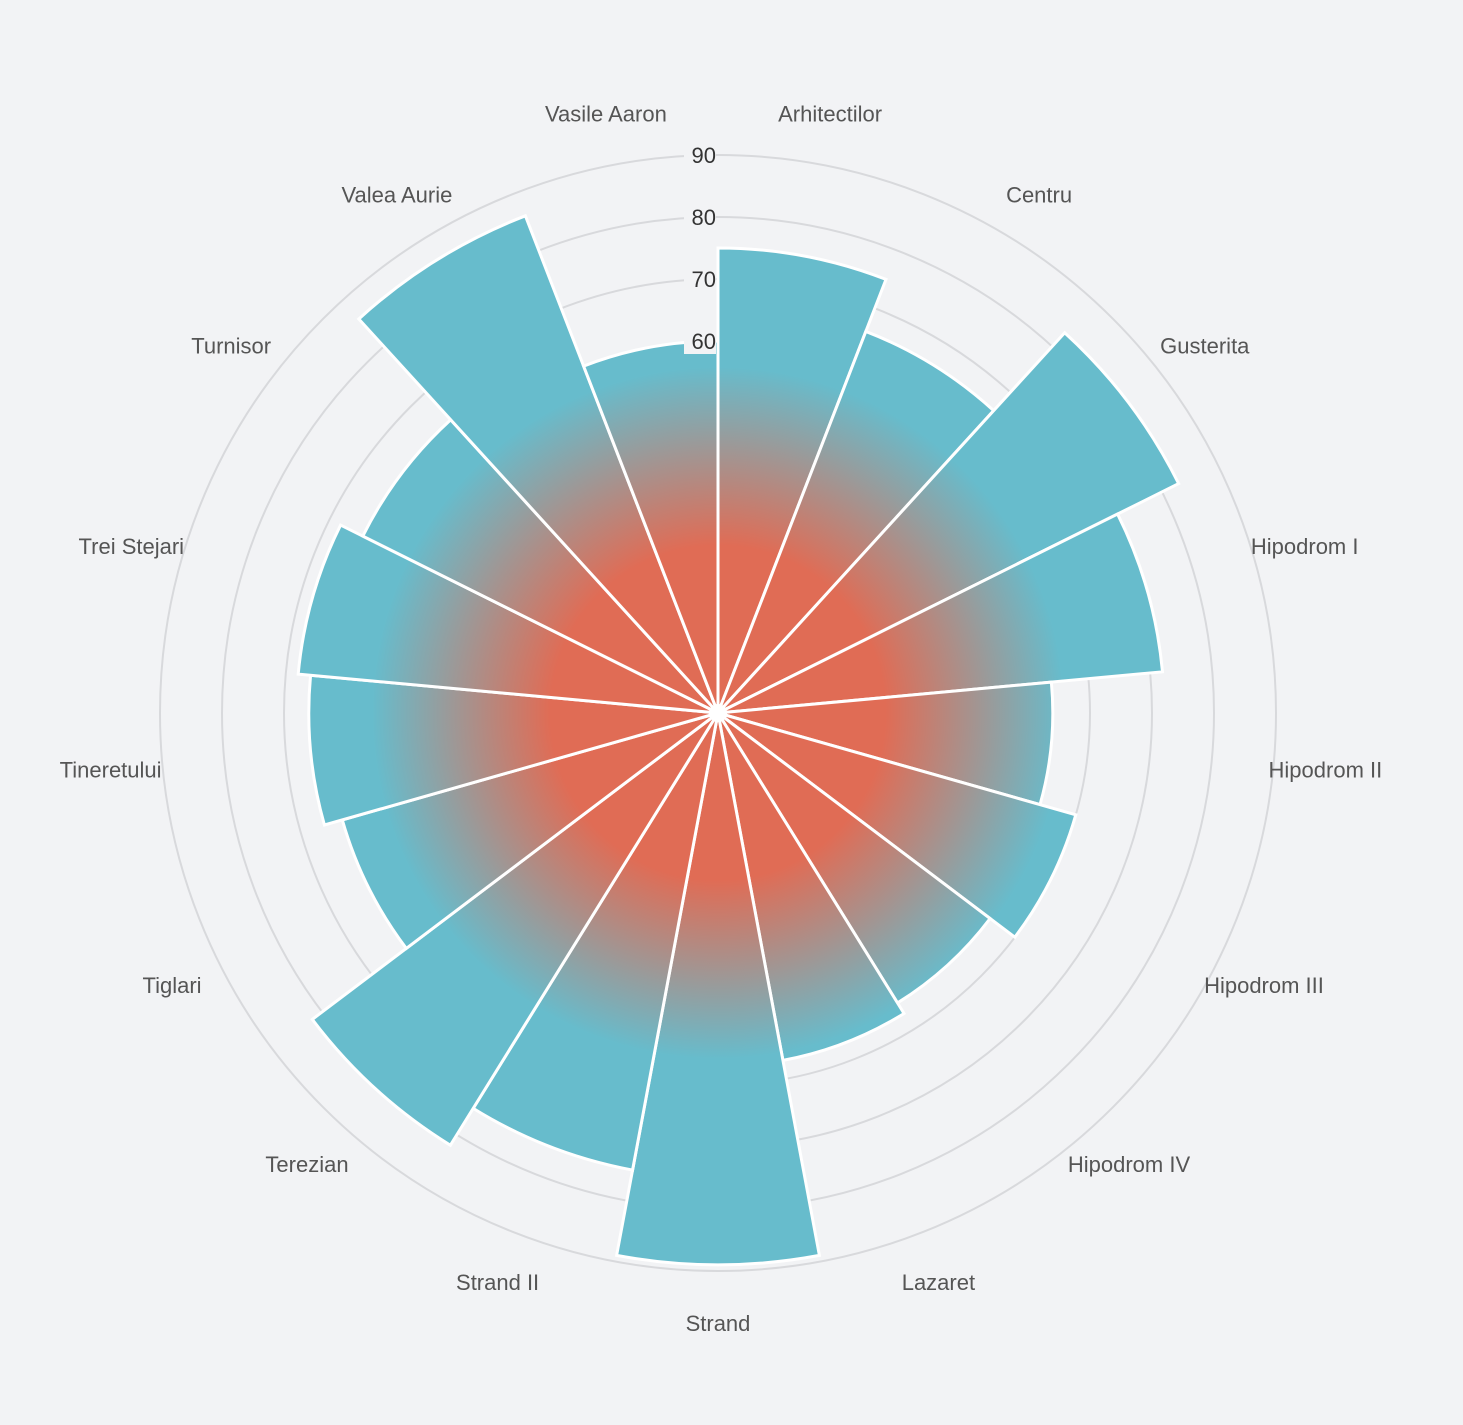  Describe the element at coordinates (1129, 1164) in the screenshot. I see `category-label: Hipodrom IV` at that location.